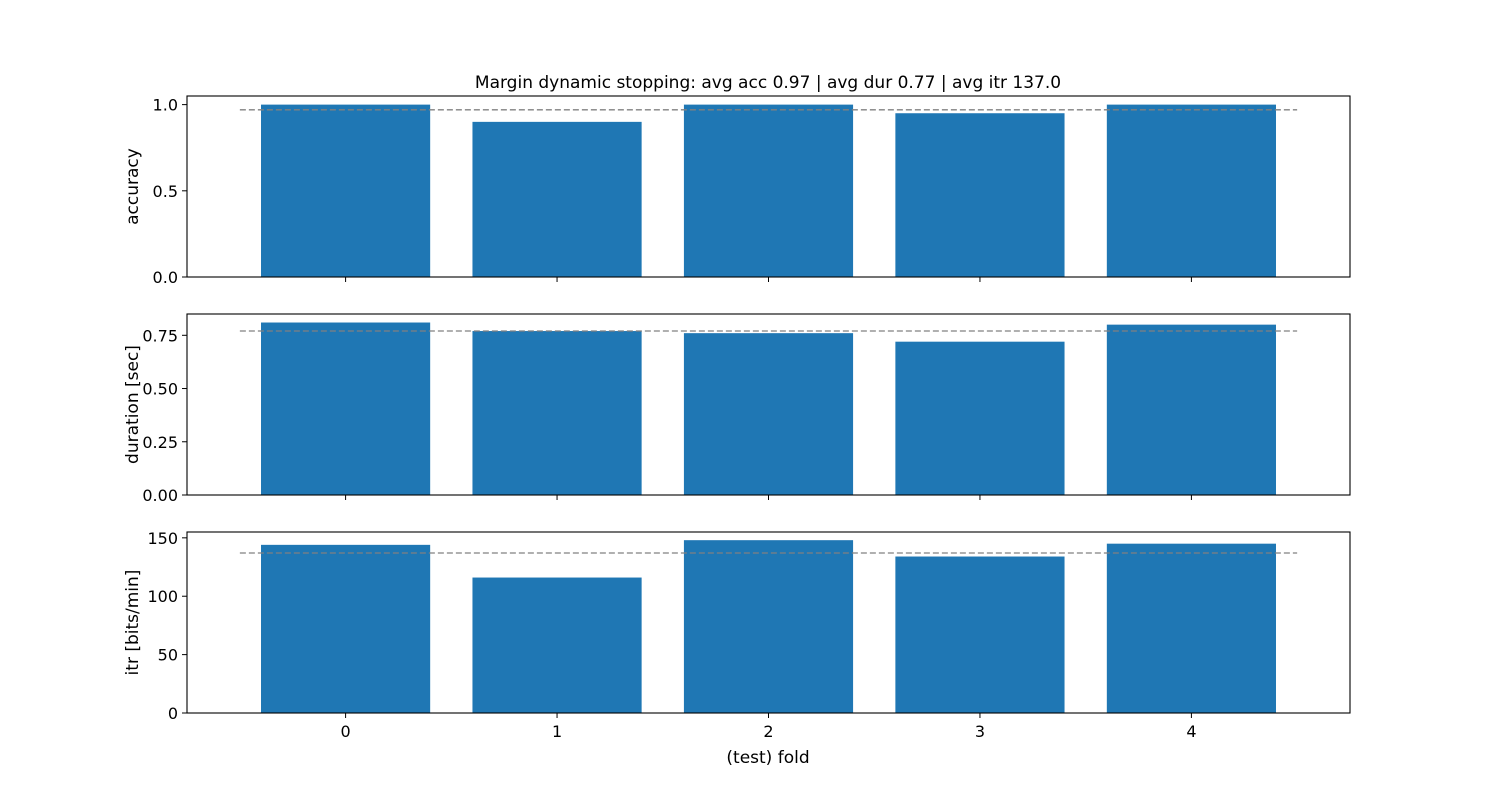 The width and height of the screenshot is (1500, 800). I want to click on y-tick-label: 1.0, so click(165, 105).